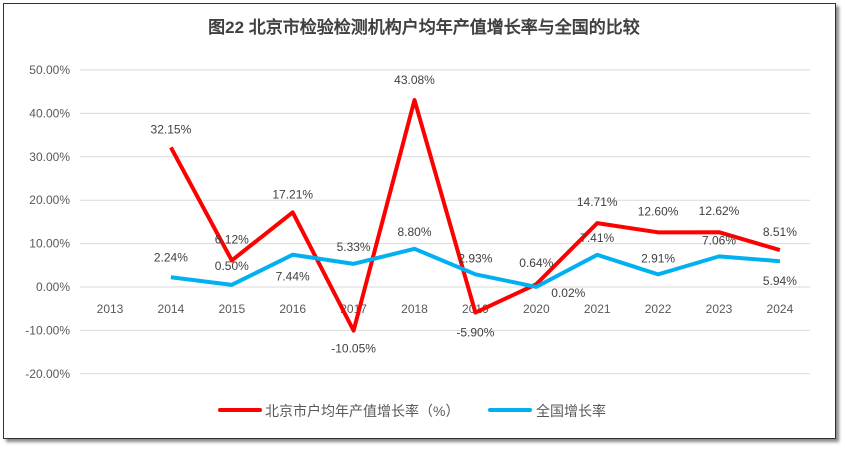  I want to click on data-label: 0.64%, so click(536, 263).